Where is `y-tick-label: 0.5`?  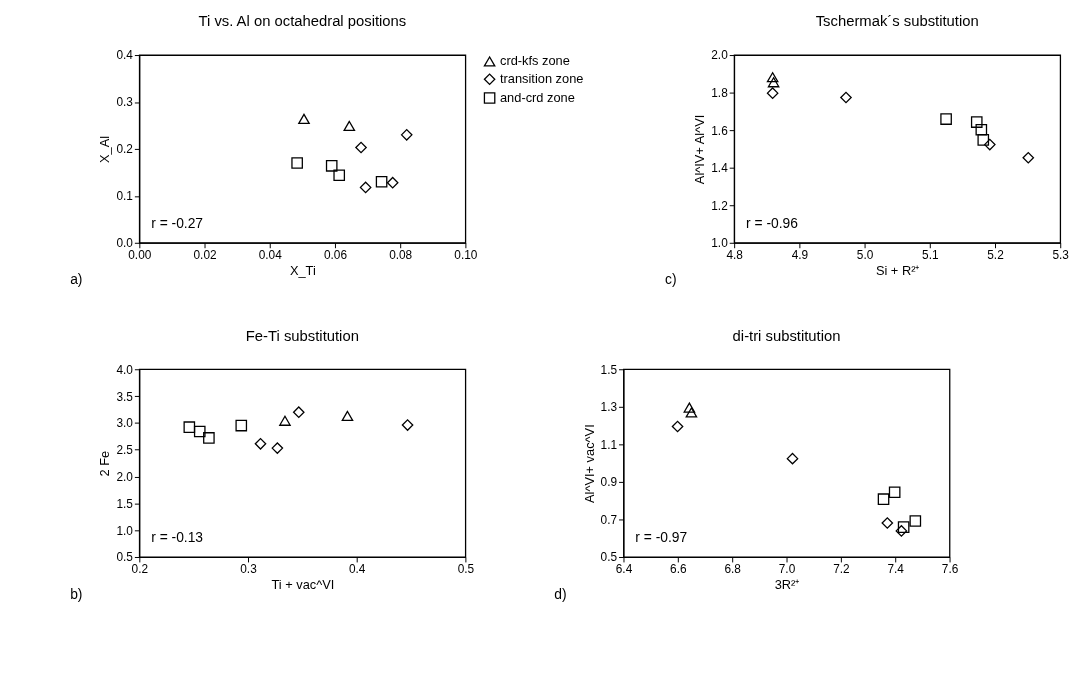
y-tick-label: 0.5 is located at coordinates (609, 557).